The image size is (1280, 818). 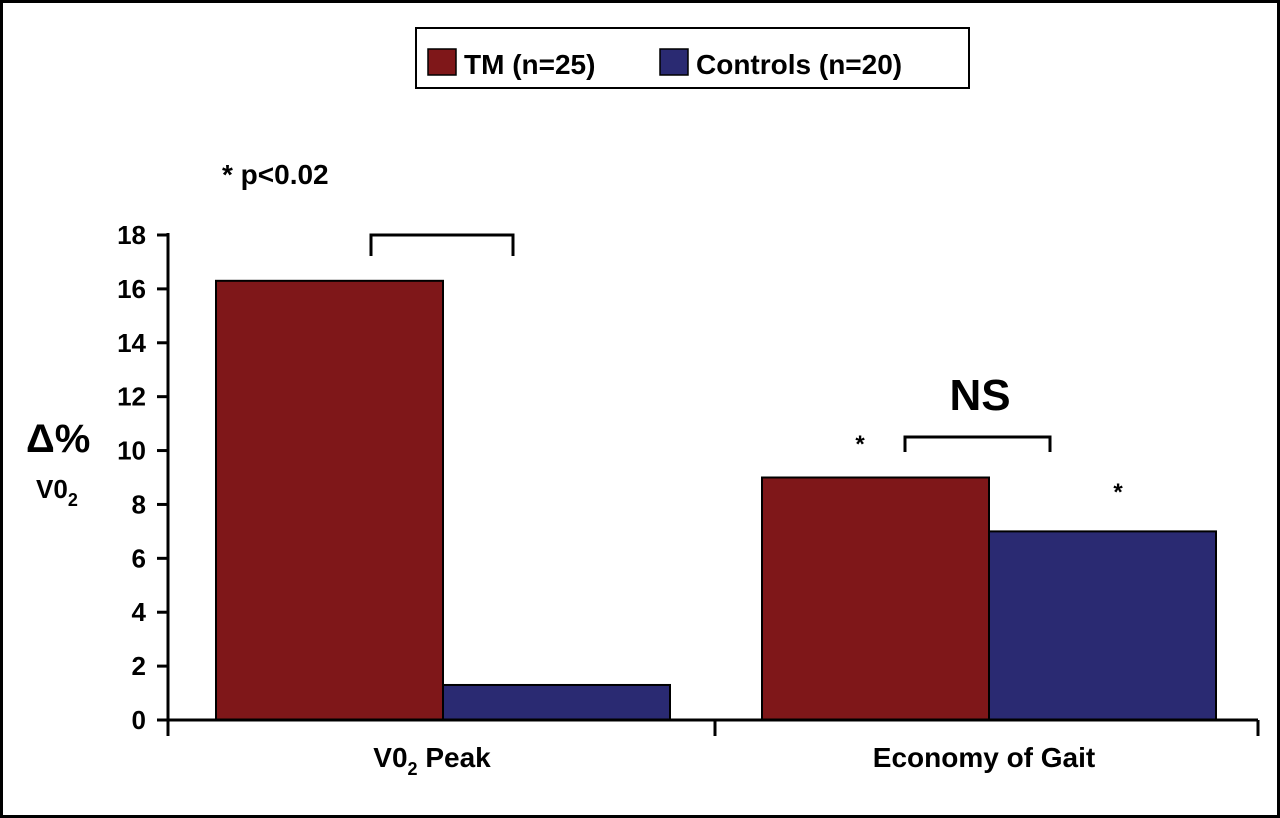 I want to click on y-tick-label-16: 16, so click(x=131, y=289).